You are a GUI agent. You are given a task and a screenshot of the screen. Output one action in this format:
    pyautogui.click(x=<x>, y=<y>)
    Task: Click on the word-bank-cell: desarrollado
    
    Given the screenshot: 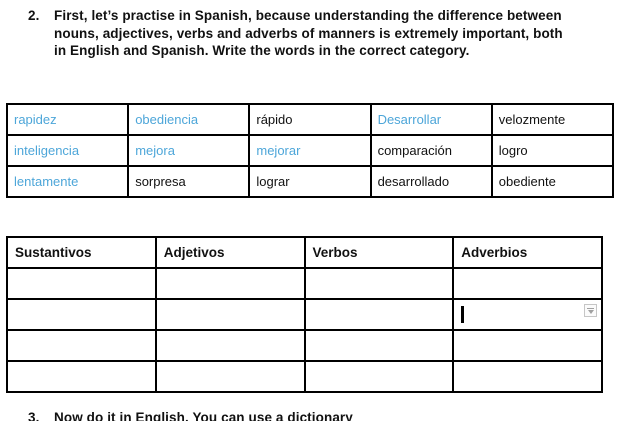 What is the action you would take?
    pyautogui.click(x=431, y=181)
    